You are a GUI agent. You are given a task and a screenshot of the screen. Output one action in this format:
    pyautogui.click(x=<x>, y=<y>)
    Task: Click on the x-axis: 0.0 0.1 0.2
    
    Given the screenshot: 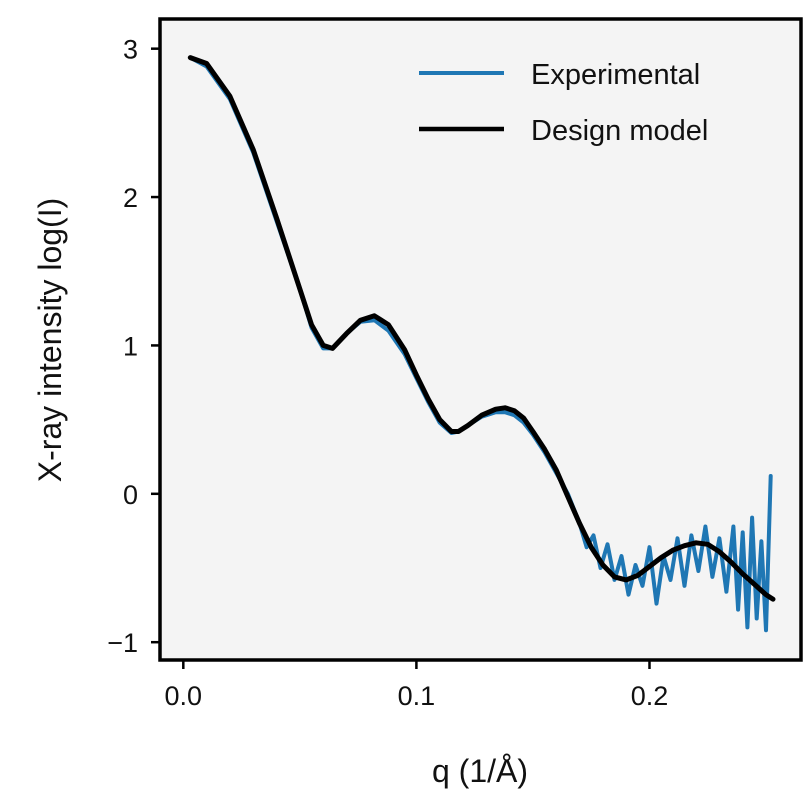 What is the action you would take?
    pyautogui.click(x=417, y=685)
    